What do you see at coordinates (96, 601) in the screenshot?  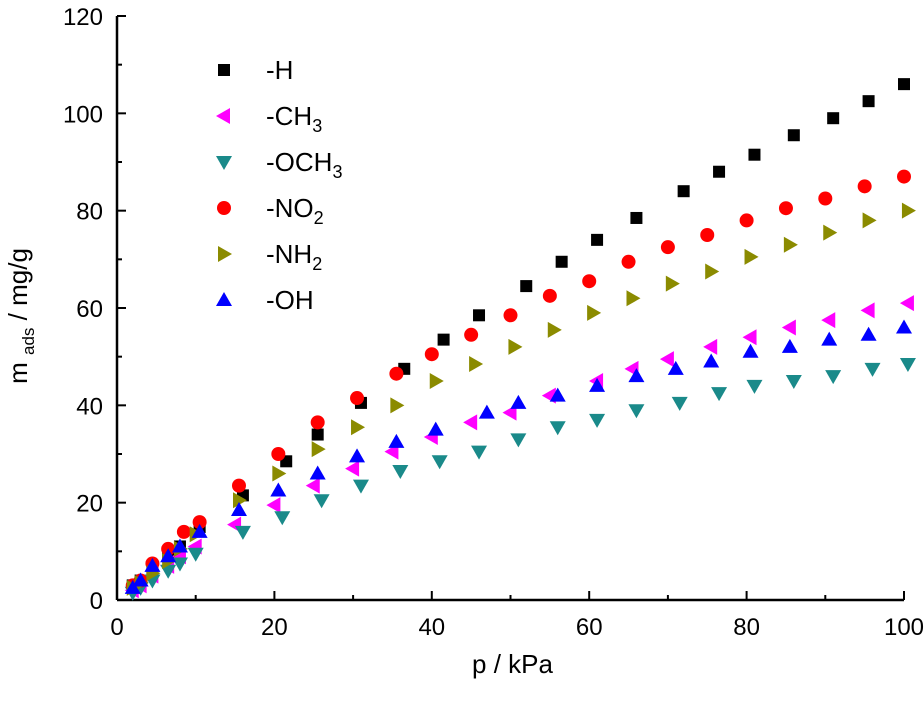 I see `y-tick-label: 0` at bounding box center [96, 601].